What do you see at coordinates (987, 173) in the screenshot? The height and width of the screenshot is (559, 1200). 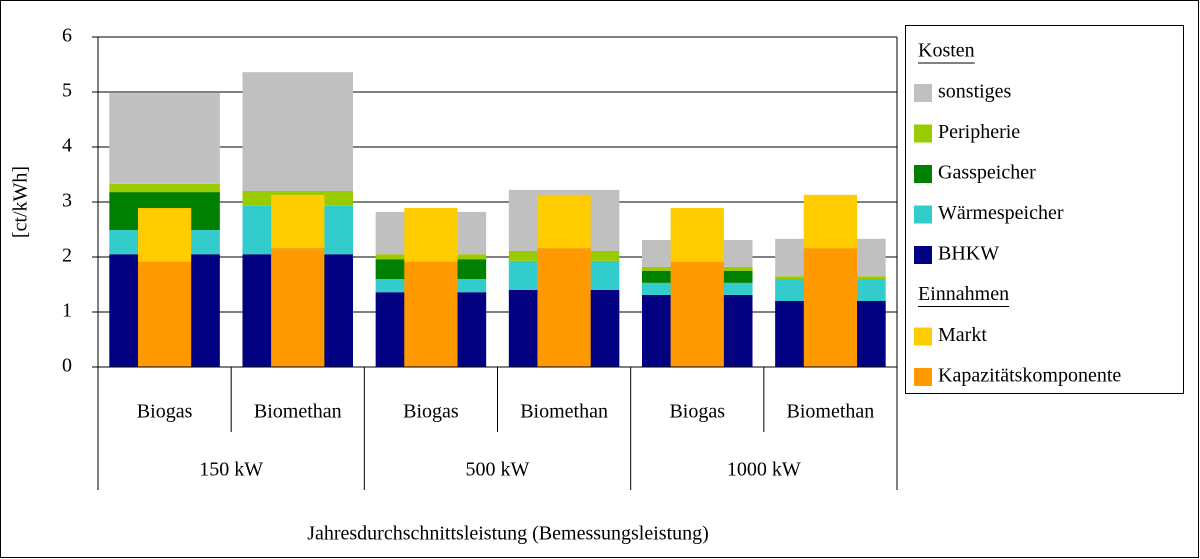 I see `legend-label: Gasspeicher` at bounding box center [987, 173].